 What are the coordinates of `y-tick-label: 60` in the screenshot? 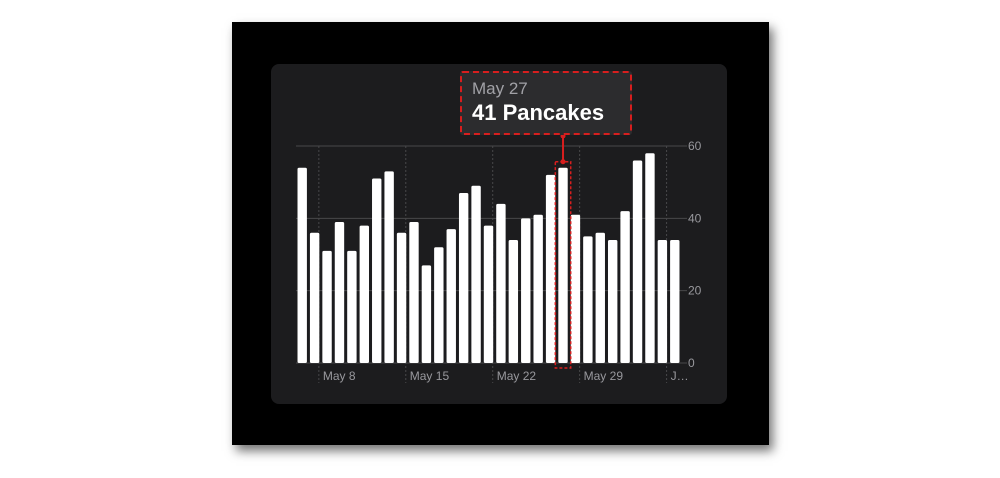 It's located at (695, 146).